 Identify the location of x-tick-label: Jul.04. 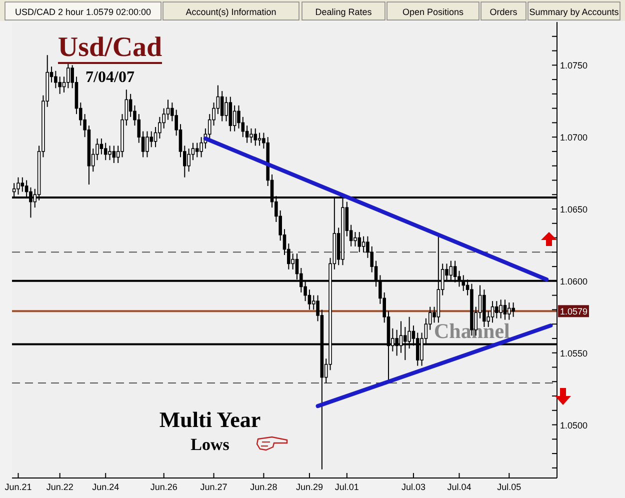
(459, 487).